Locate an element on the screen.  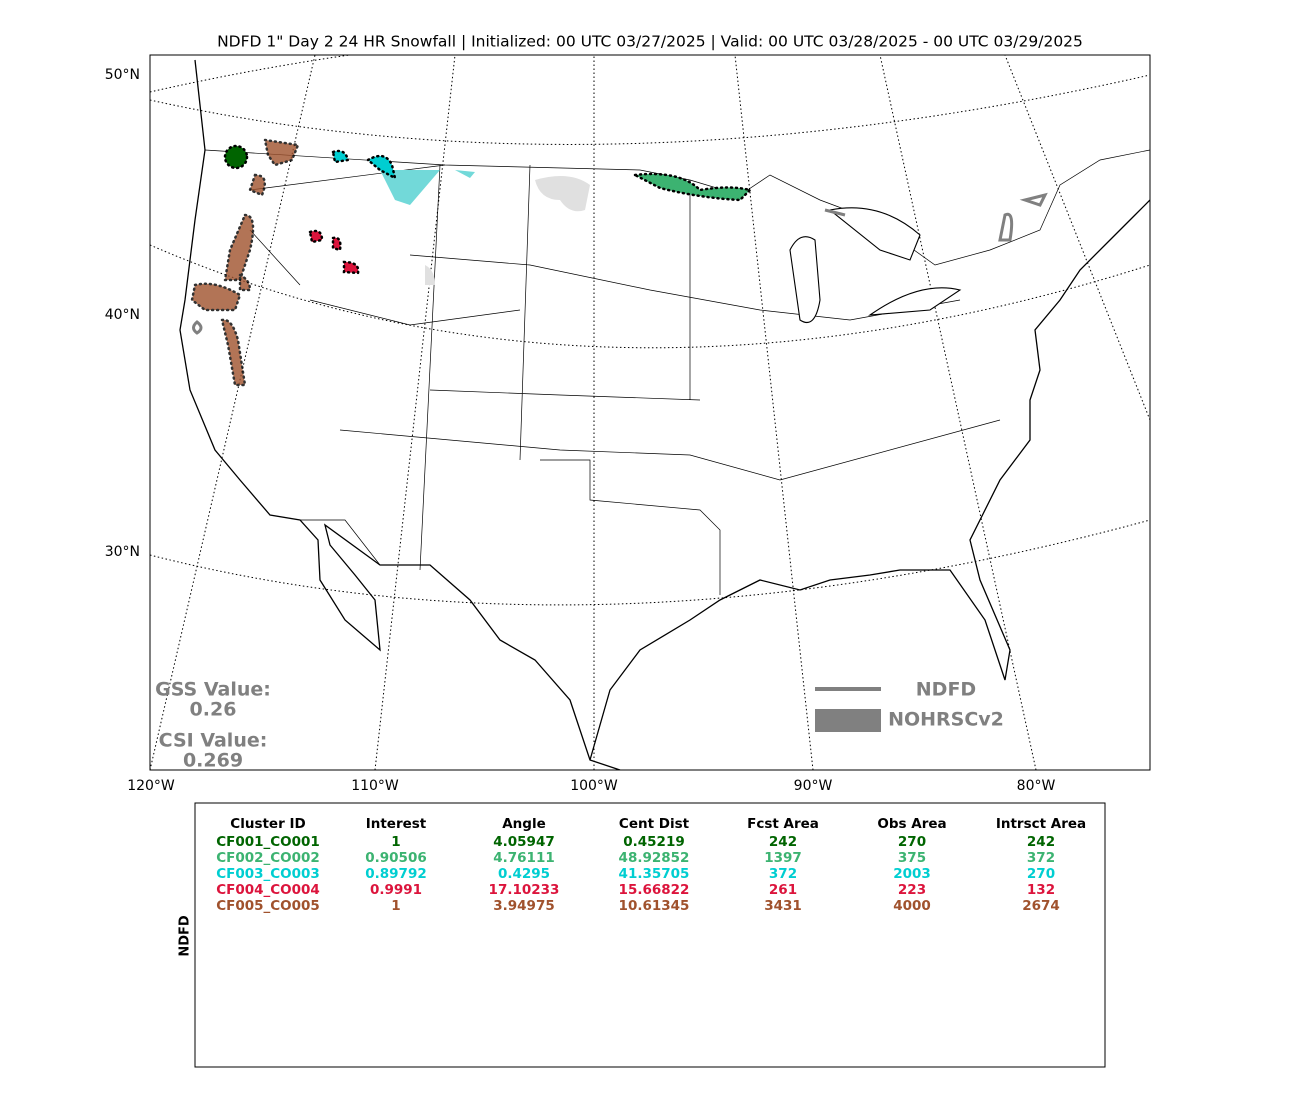
table-cell: 3431 is located at coordinates (783, 906).